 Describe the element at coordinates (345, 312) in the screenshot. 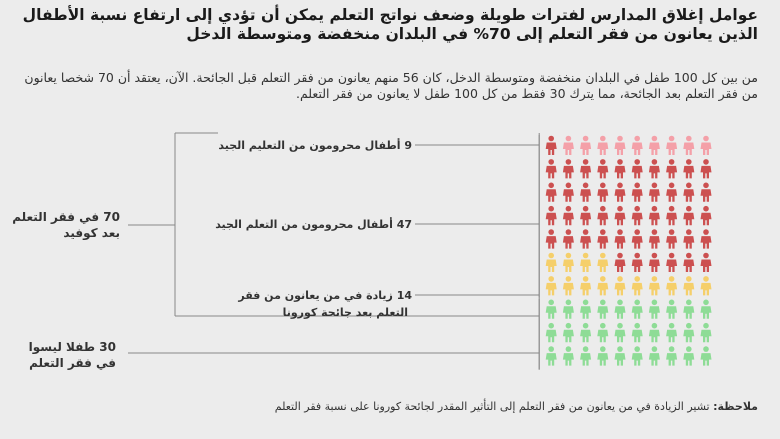

I see `segment-label-covid-increase-2: التعلم بعد جائحة كورونا` at that location.